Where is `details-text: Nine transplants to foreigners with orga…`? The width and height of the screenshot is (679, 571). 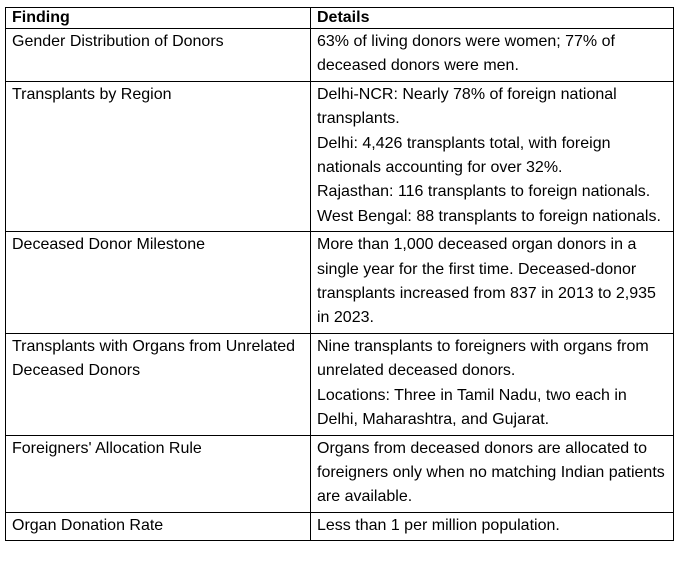
details-text: Nine transplants to foreigners with orga… is located at coordinates (483, 358).